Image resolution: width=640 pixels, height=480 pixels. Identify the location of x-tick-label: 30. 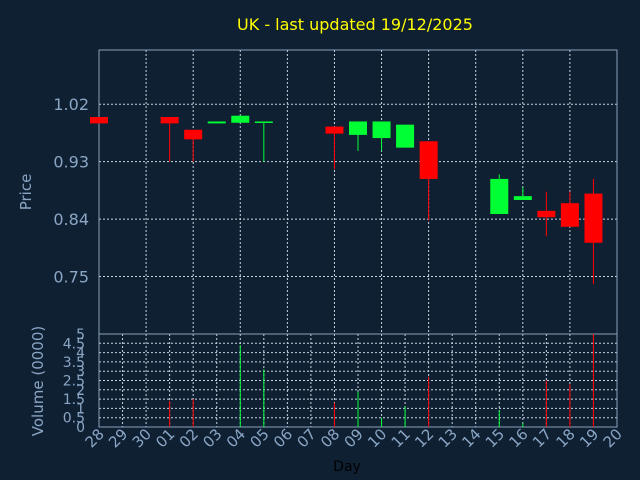
(142, 438).